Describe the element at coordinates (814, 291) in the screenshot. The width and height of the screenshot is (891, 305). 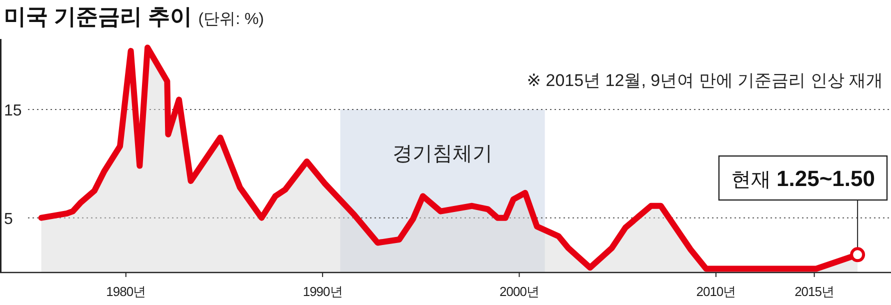
I see `x-tick-label: 2015년` at that location.